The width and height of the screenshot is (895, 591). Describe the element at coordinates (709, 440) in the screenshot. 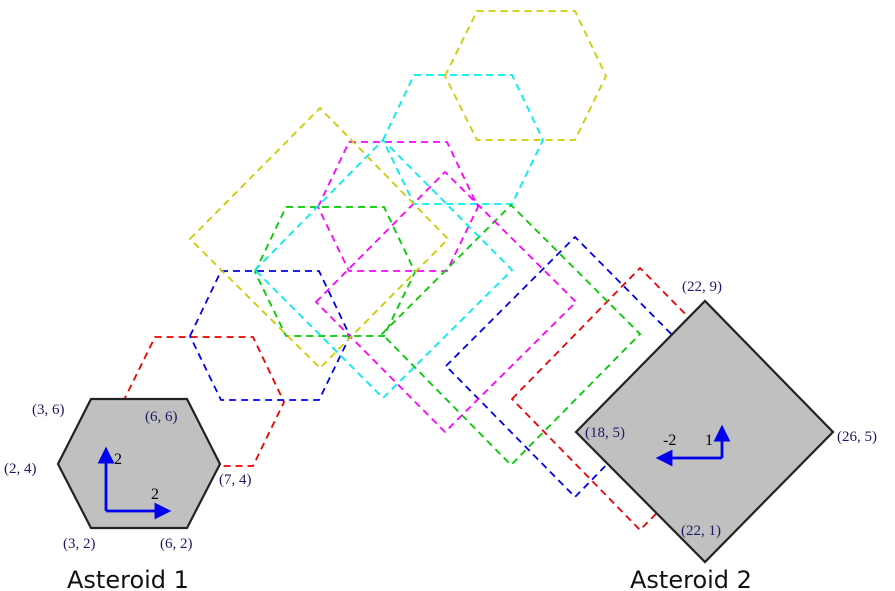

I see `asteroid-2-velocity-y-label: 1` at that location.